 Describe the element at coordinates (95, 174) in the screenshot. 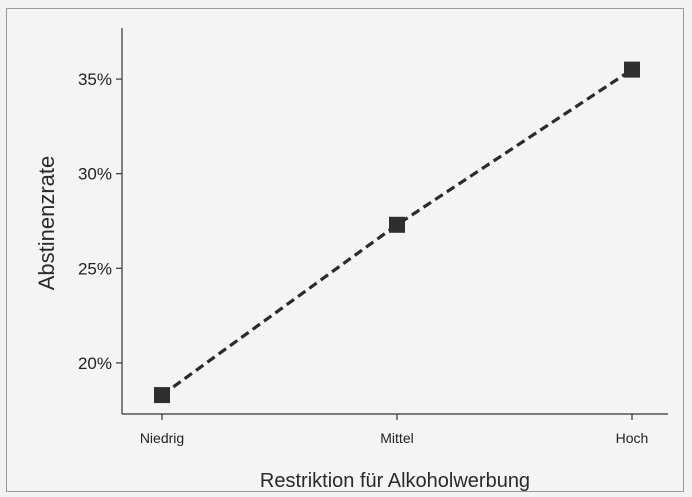

I see `y-tick-label: 30%` at that location.